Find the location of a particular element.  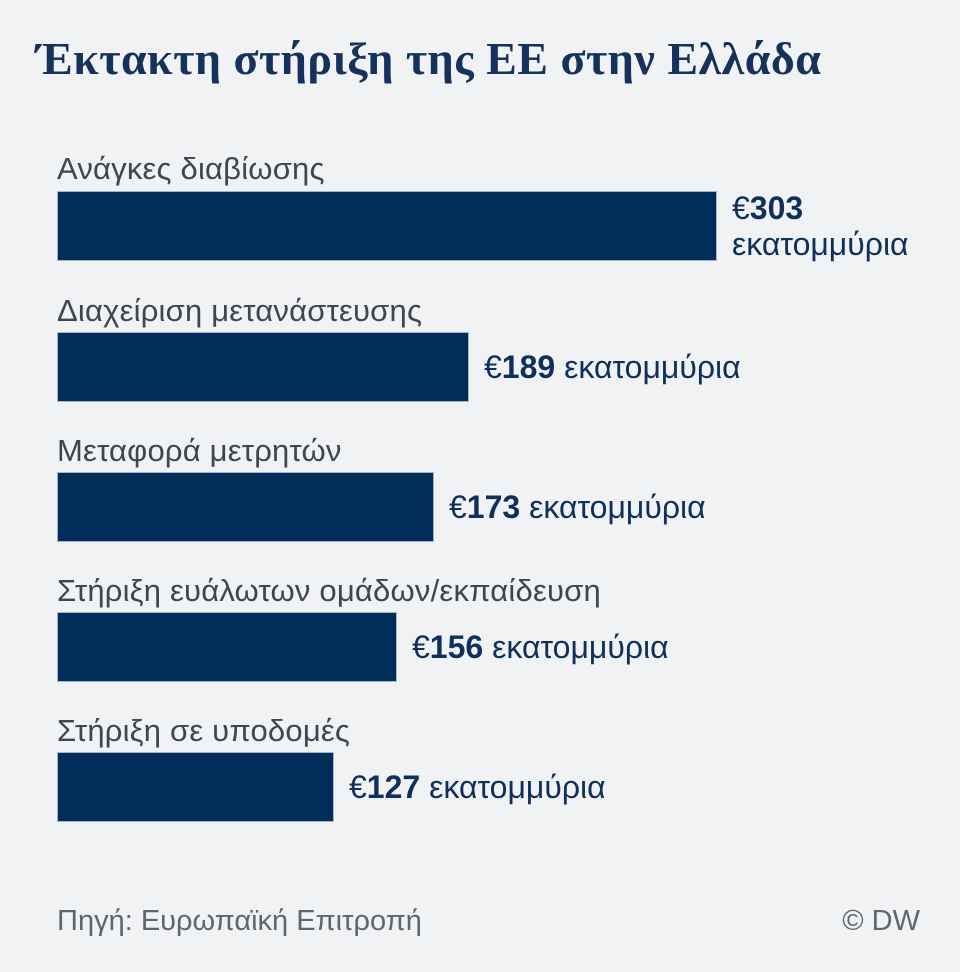

category-label: Στήριξη σε υποδομές is located at coordinates (204, 730).